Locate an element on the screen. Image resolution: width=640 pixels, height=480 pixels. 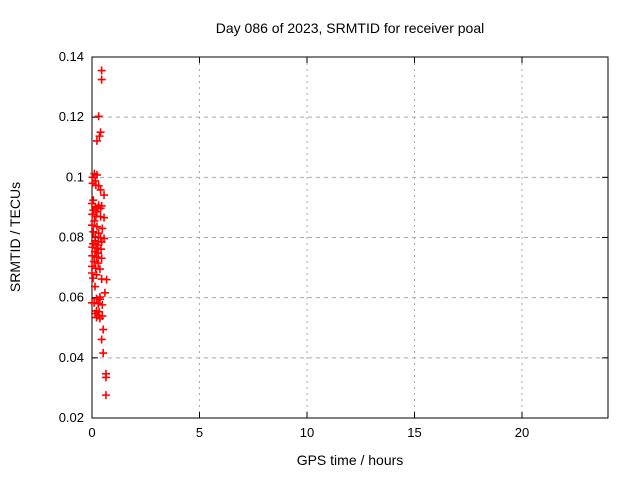
x-tick-label: 0 is located at coordinates (91, 432).